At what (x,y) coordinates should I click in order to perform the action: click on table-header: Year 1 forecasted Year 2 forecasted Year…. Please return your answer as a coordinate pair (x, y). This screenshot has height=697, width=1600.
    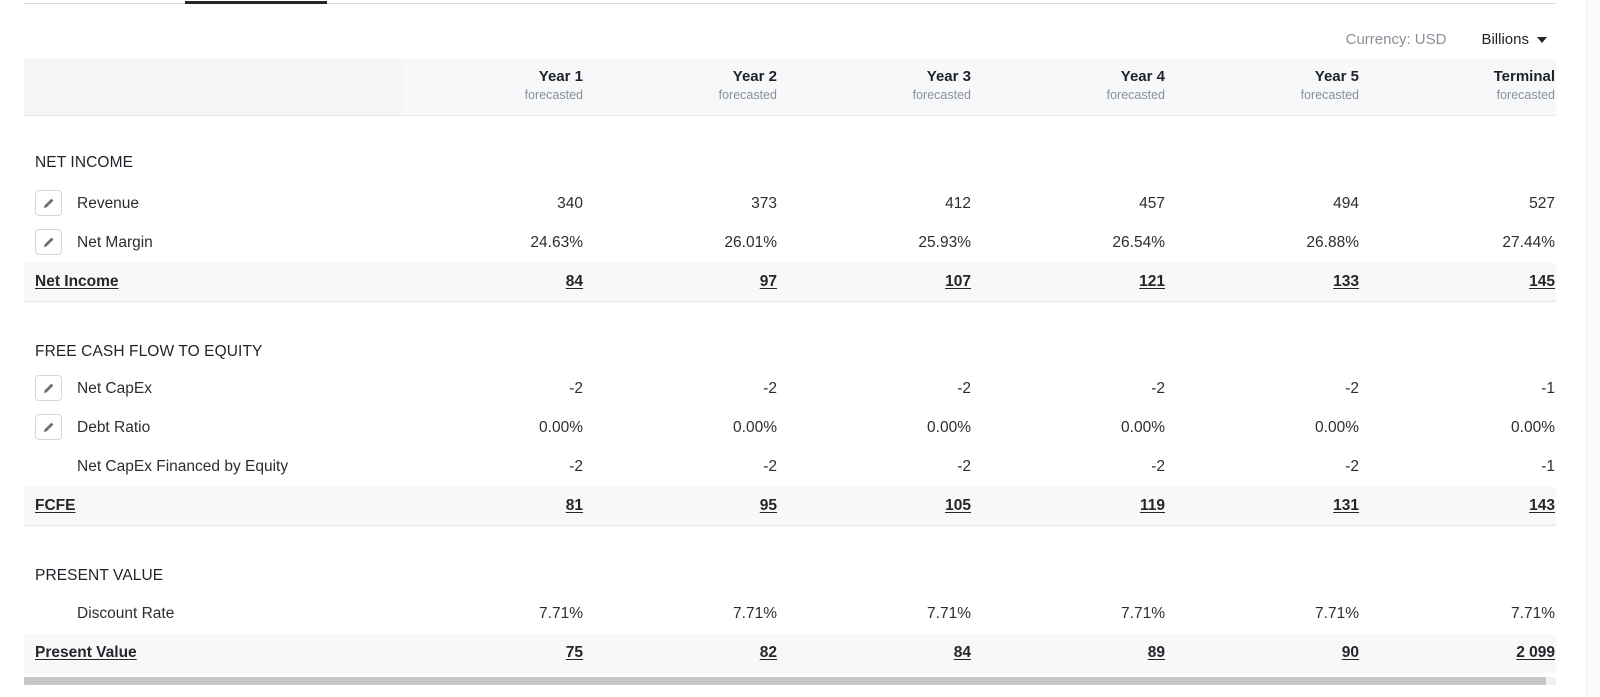
    Looking at the image, I should click on (790, 87).